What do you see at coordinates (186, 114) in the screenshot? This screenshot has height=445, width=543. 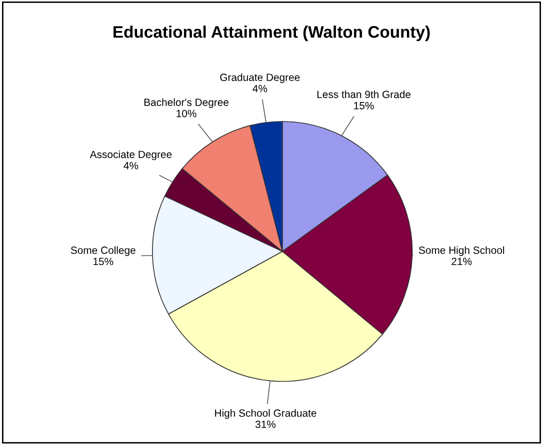 I see `data-label: 10%` at bounding box center [186, 114].